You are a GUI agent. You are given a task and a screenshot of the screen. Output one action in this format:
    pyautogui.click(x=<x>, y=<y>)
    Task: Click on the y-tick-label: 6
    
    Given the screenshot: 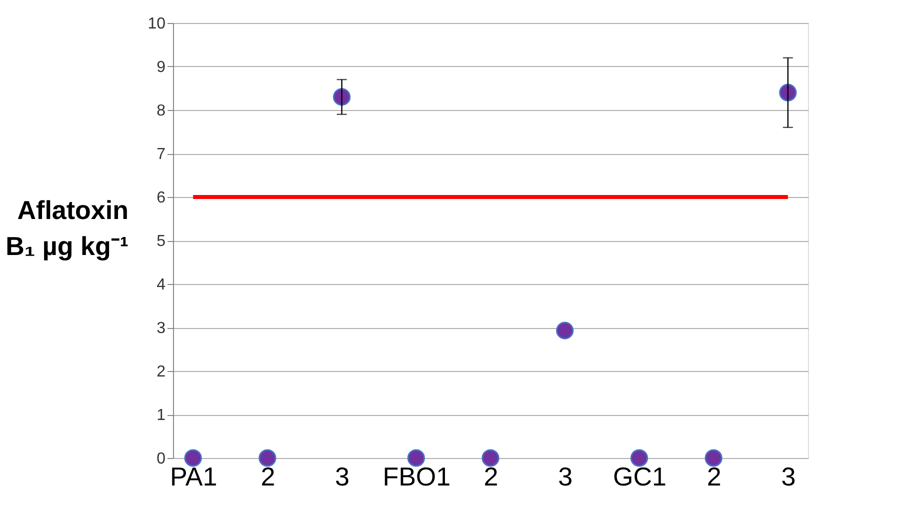 What is the action you would take?
    pyautogui.click(x=161, y=198)
    